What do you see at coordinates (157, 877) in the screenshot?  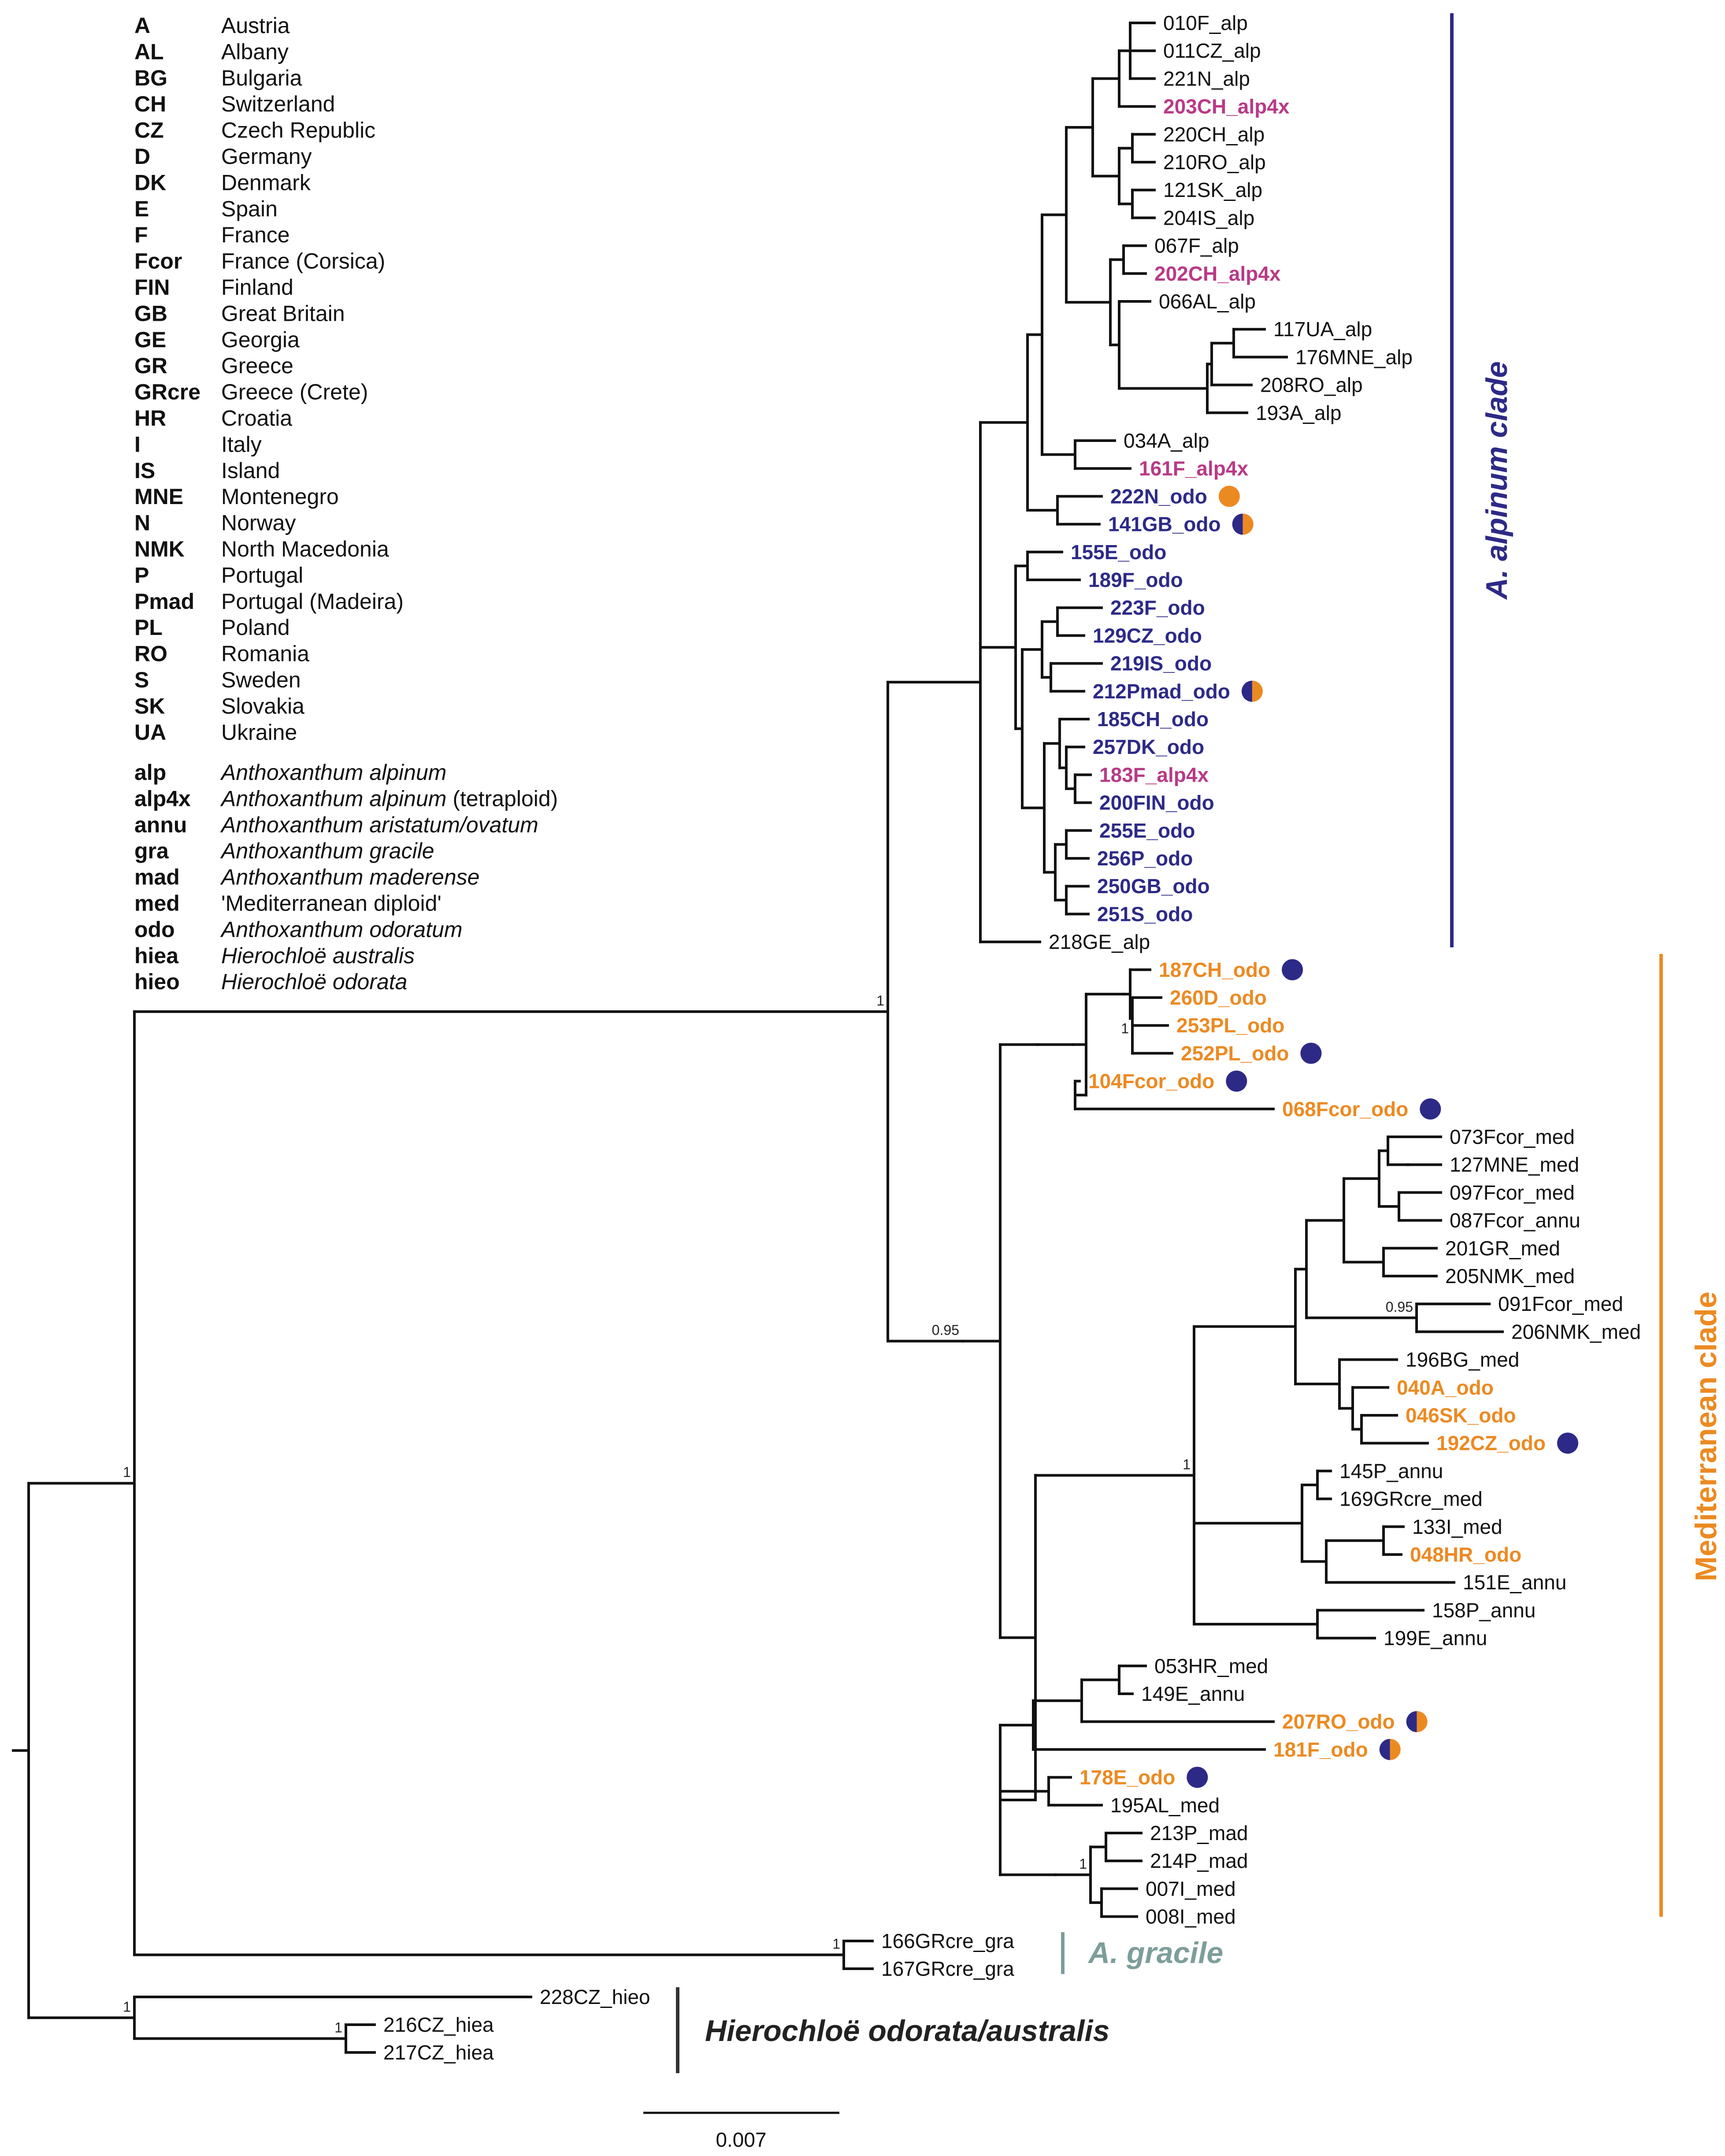 I see `legend-taxon-code: mad` at bounding box center [157, 877].